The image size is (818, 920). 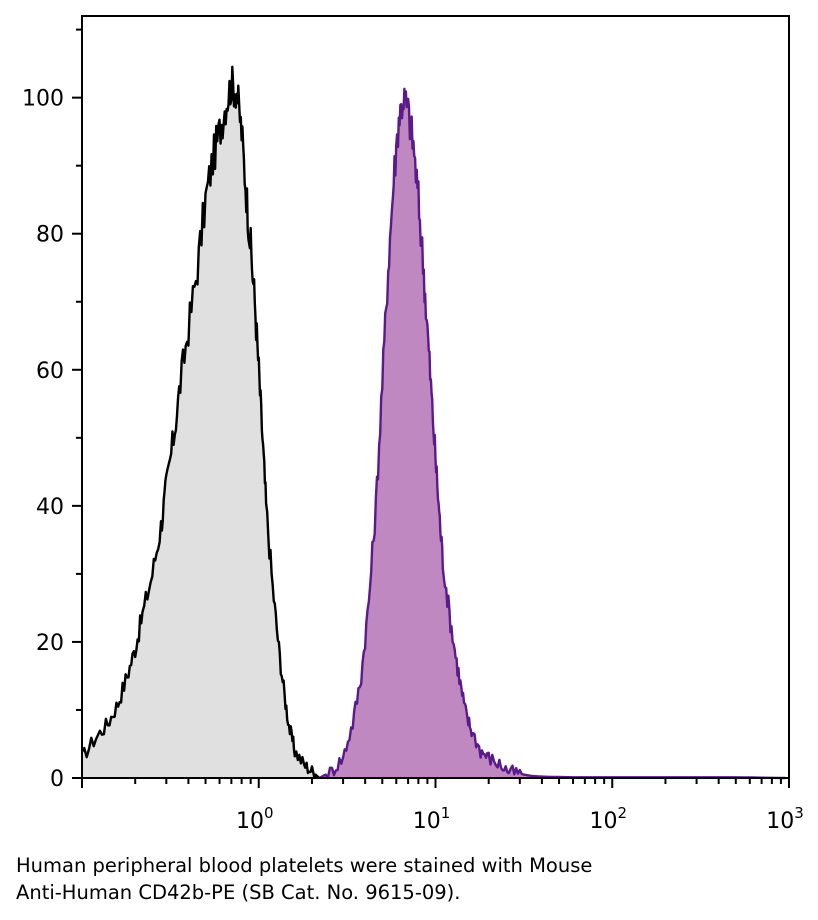 What do you see at coordinates (50, 643) in the screenshot?
I see `y-tick-label: 20` at bounding box center [50, 643].